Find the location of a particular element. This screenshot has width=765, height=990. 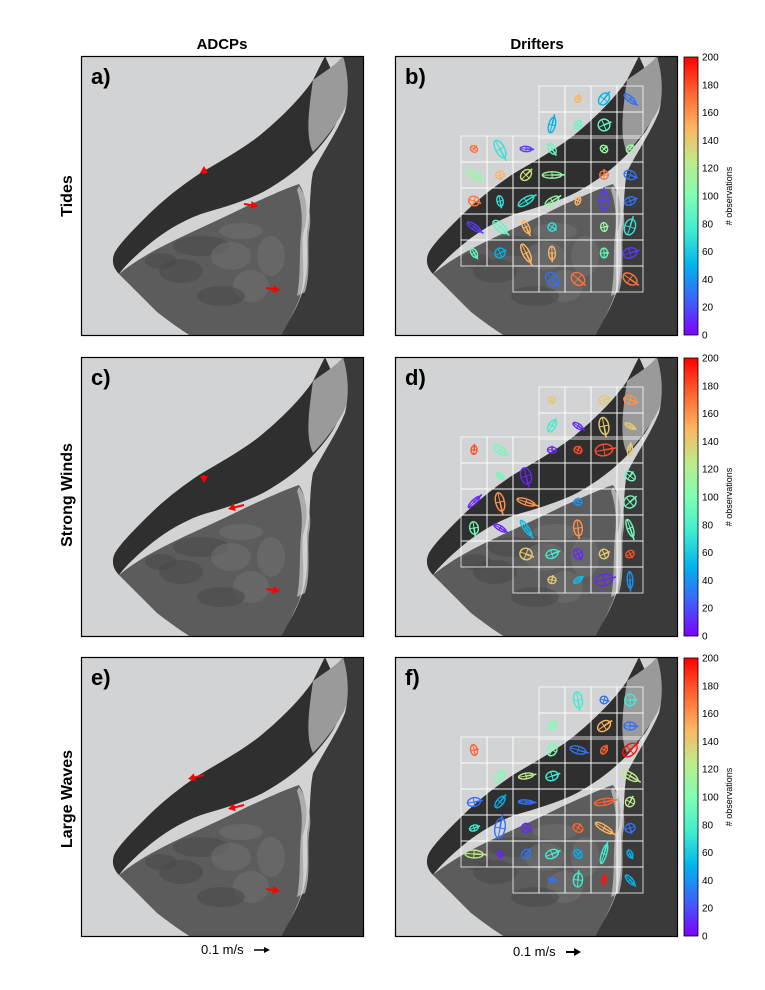

adcp-scale: 0.1 m/s is located at coordinates (235, 949).